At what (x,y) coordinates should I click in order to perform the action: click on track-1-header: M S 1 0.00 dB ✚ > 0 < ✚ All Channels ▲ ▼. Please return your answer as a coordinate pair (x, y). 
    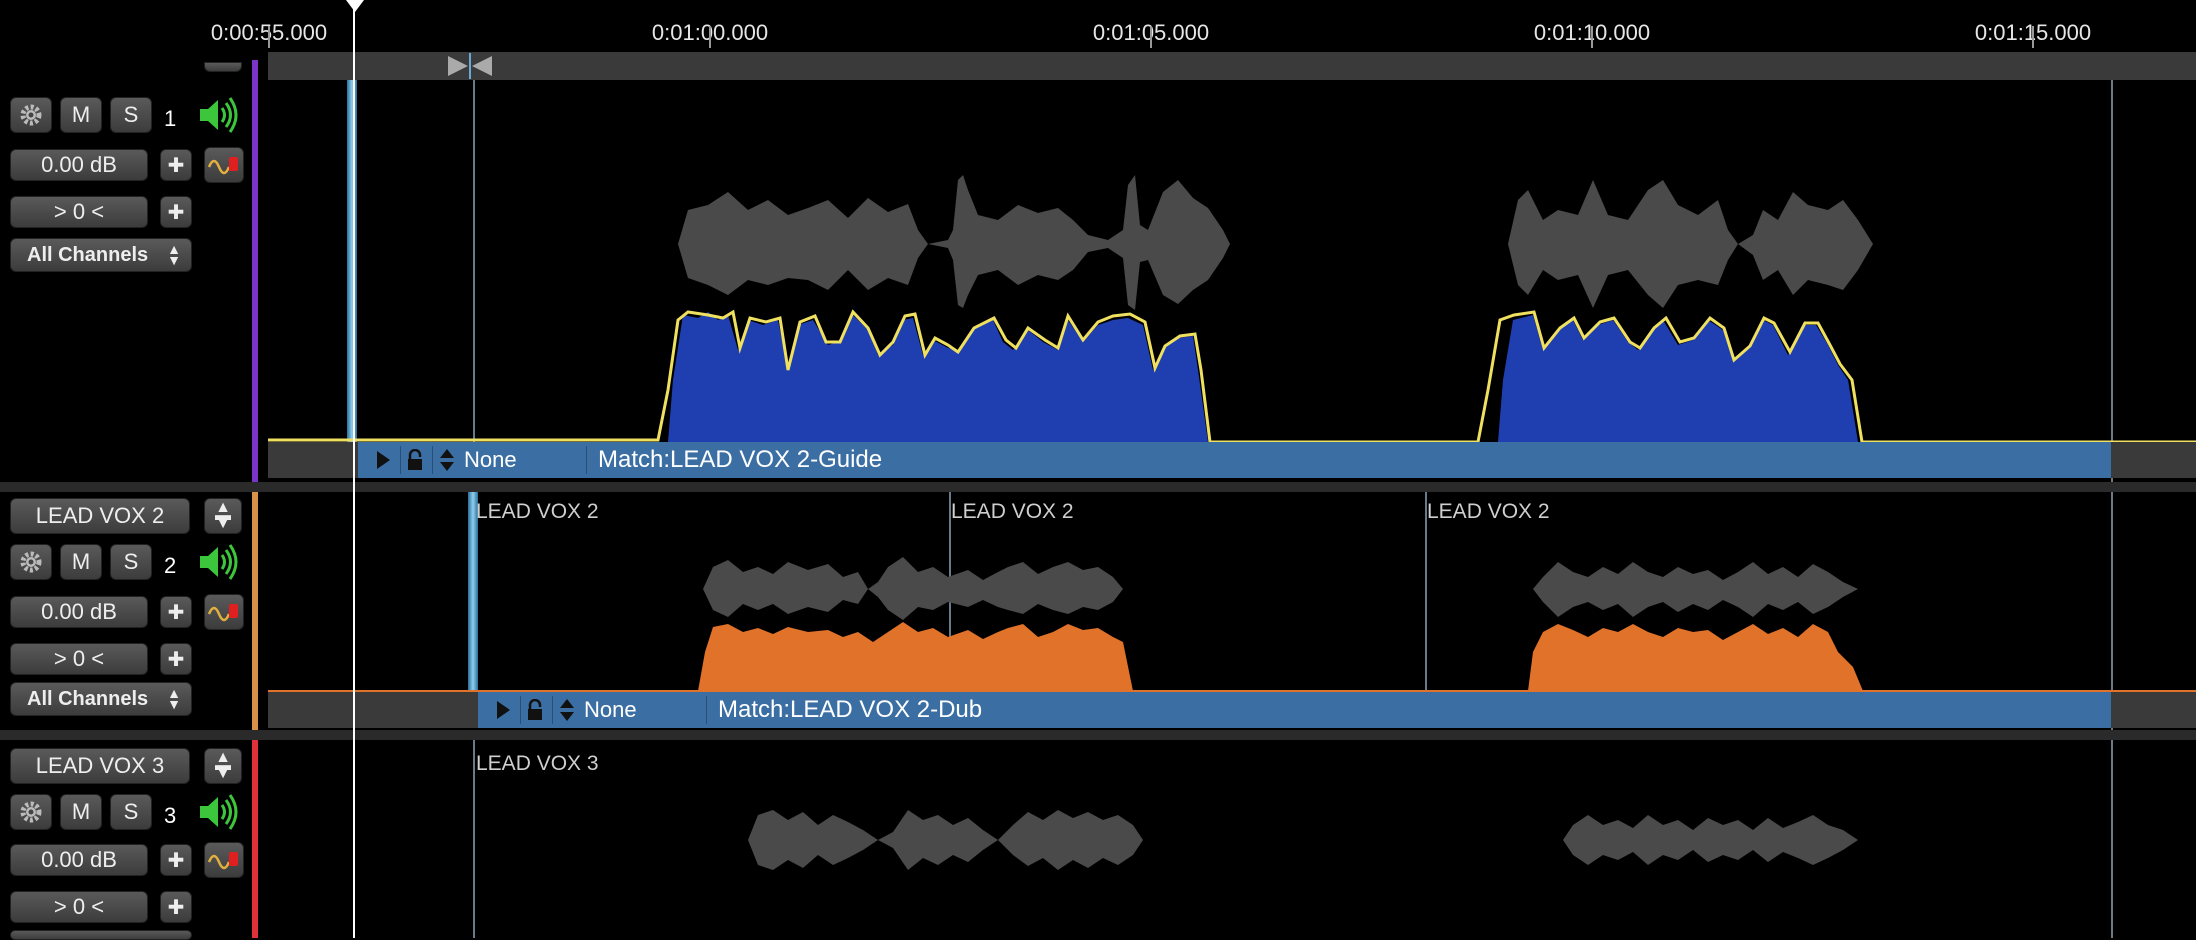
    Looking at the image, I should click on (129, 271).